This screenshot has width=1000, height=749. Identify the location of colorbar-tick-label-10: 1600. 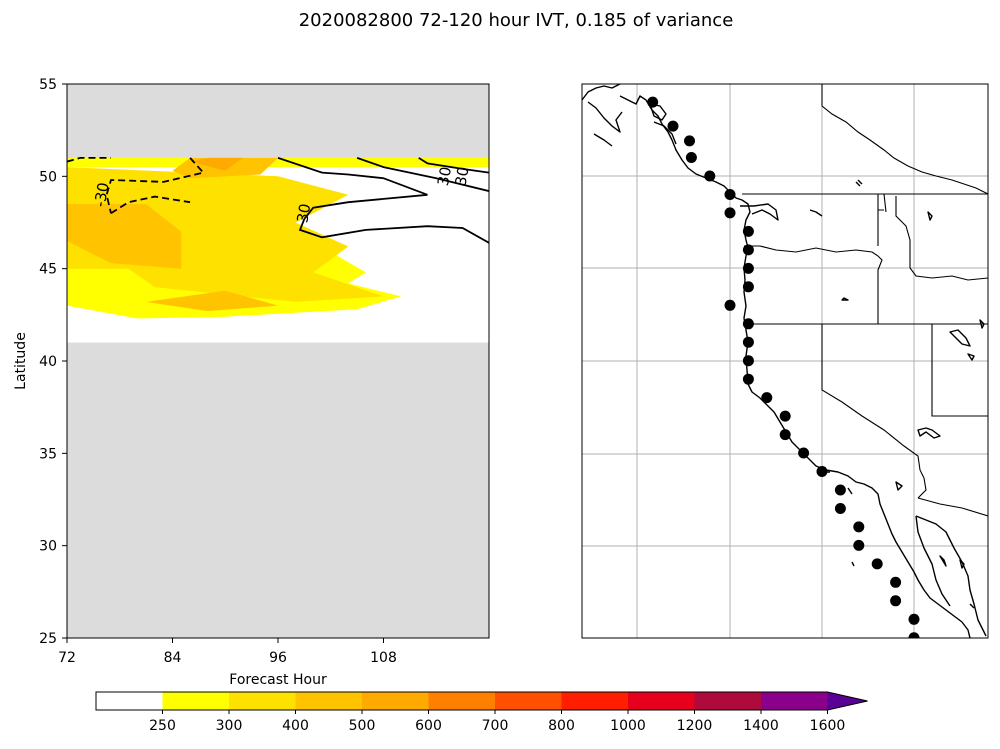
(828, 726).